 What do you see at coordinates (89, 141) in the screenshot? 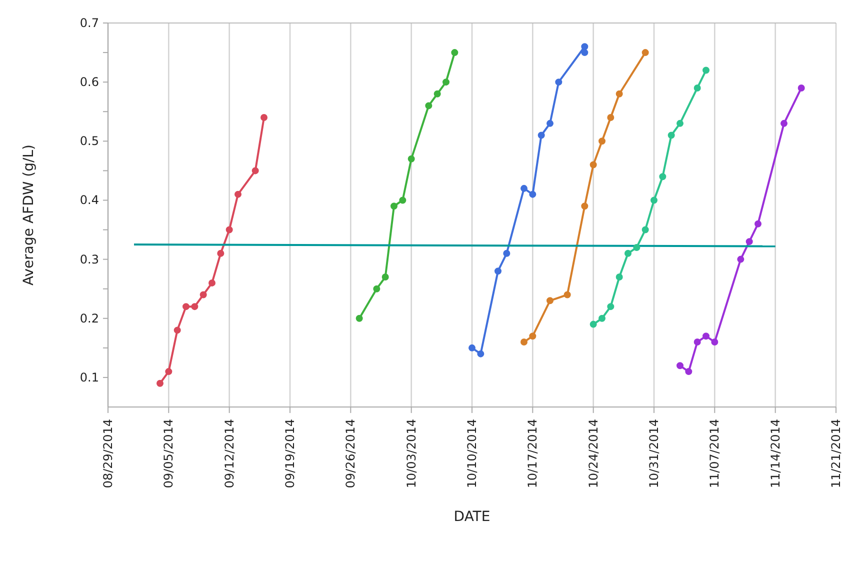
I see `y-tick-label: 0.5` at bounding box center [89, 141].